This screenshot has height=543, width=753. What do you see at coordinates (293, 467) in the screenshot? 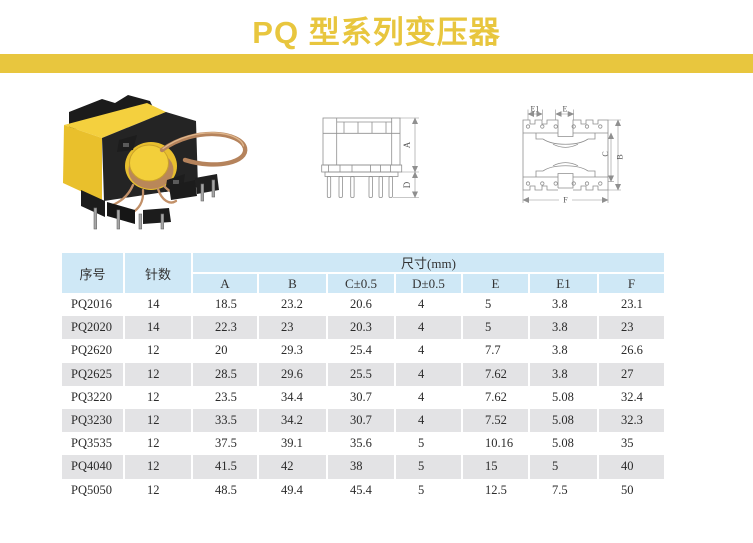
I see `cell-dim: 42` at bounding box center [293, 467].